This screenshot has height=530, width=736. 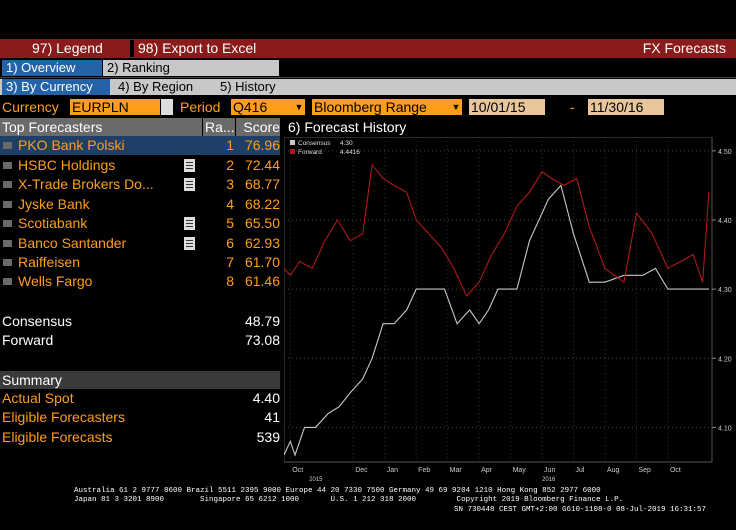 What do you see at coordinates (262, 165) in the screenshot?
I see `forecaster-score: 72.44` at bounding box center [262, 165].